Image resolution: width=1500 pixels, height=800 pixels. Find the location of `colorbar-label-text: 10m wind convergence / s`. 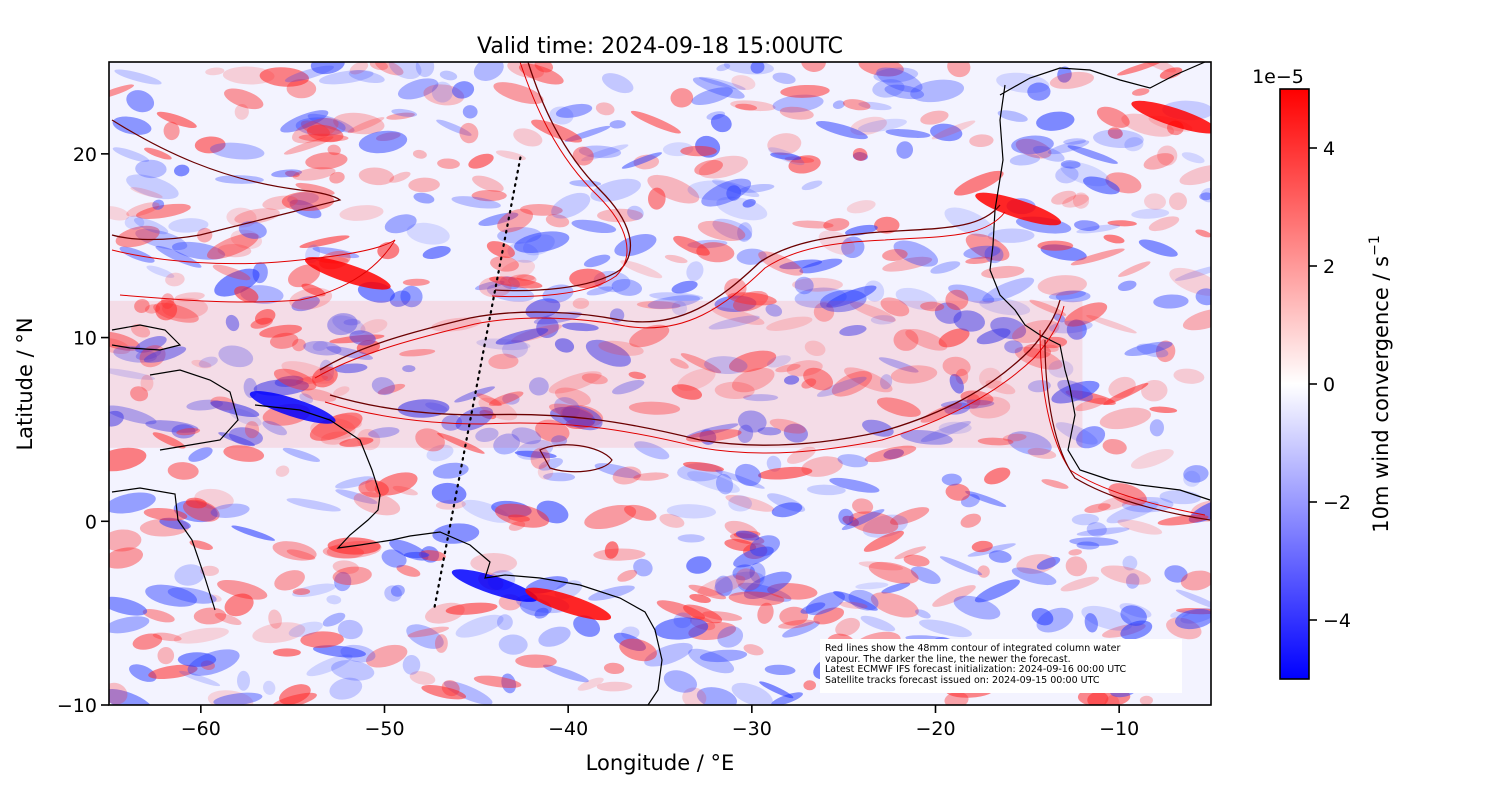

colorbar-label-text: 10m wind convergence / s is located at coordinates (1381, 394).